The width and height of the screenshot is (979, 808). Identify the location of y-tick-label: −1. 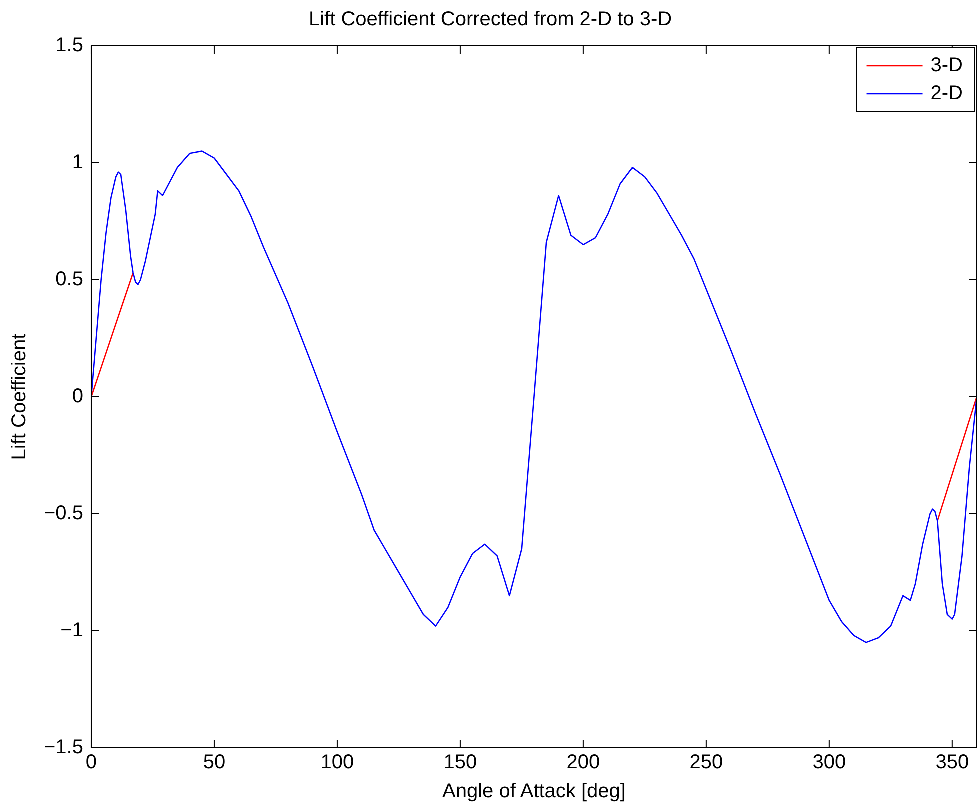
(72, 631).